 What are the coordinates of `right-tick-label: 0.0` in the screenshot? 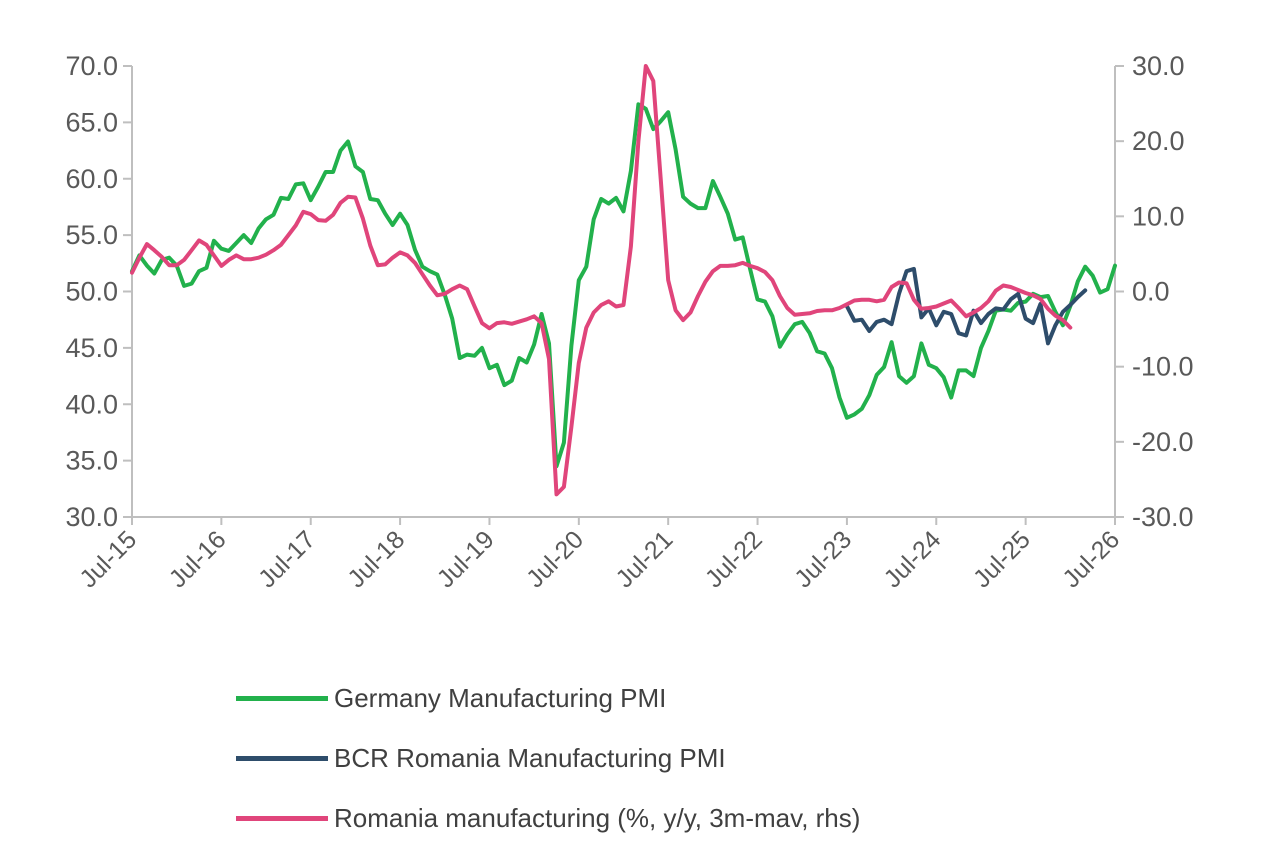 It's located at (1151, 292).